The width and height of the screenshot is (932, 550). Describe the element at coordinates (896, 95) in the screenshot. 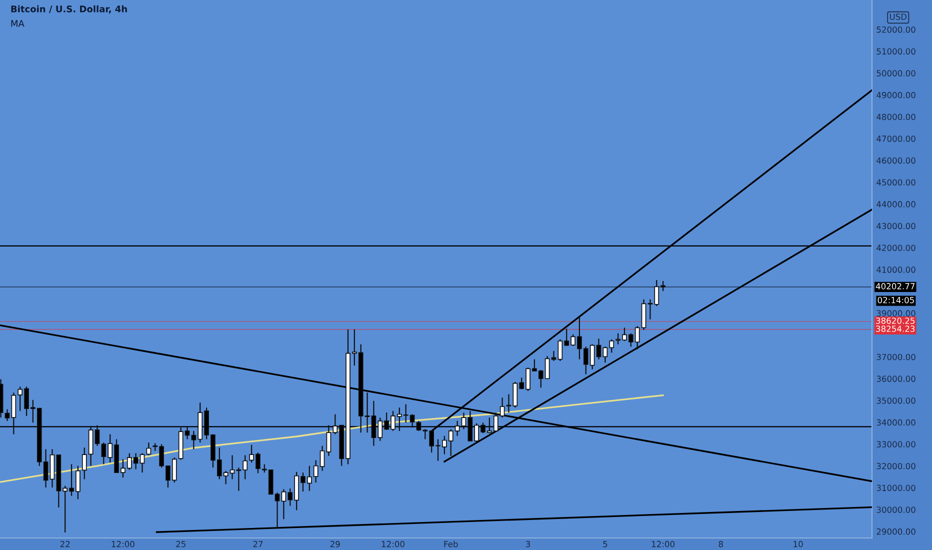

I see `y-tick-label: 49000.00` at that location.